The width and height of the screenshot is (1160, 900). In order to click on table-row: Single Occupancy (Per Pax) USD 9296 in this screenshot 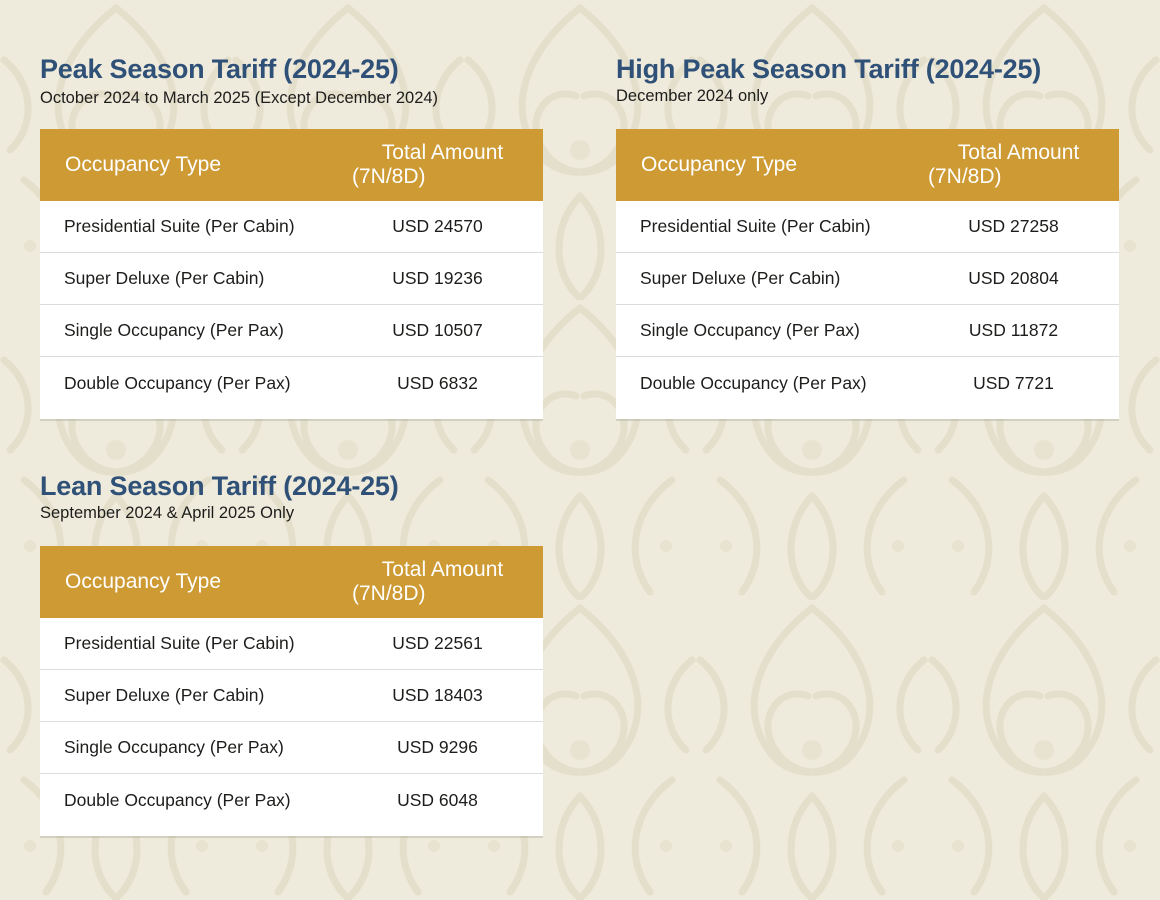, I will do `click(291, 747)`.